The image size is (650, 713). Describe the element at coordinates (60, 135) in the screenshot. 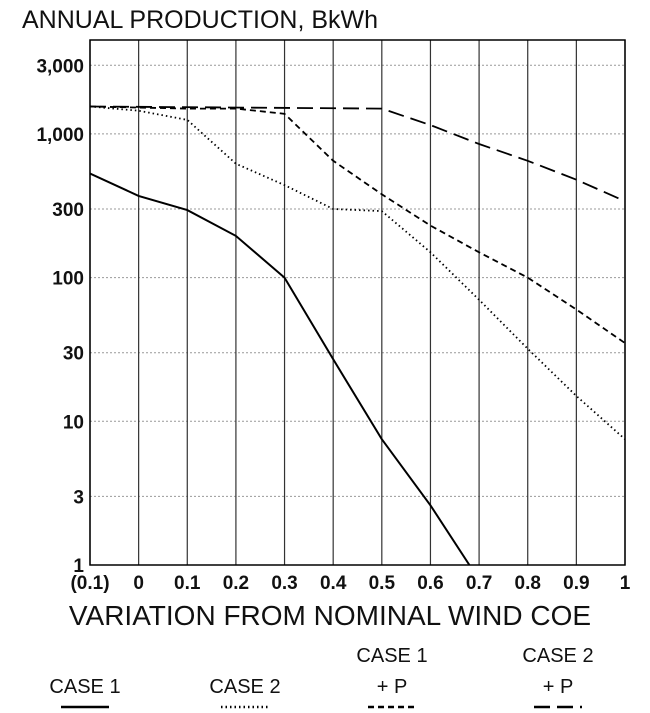

I see `y-tick-label: 1,000` at that location.